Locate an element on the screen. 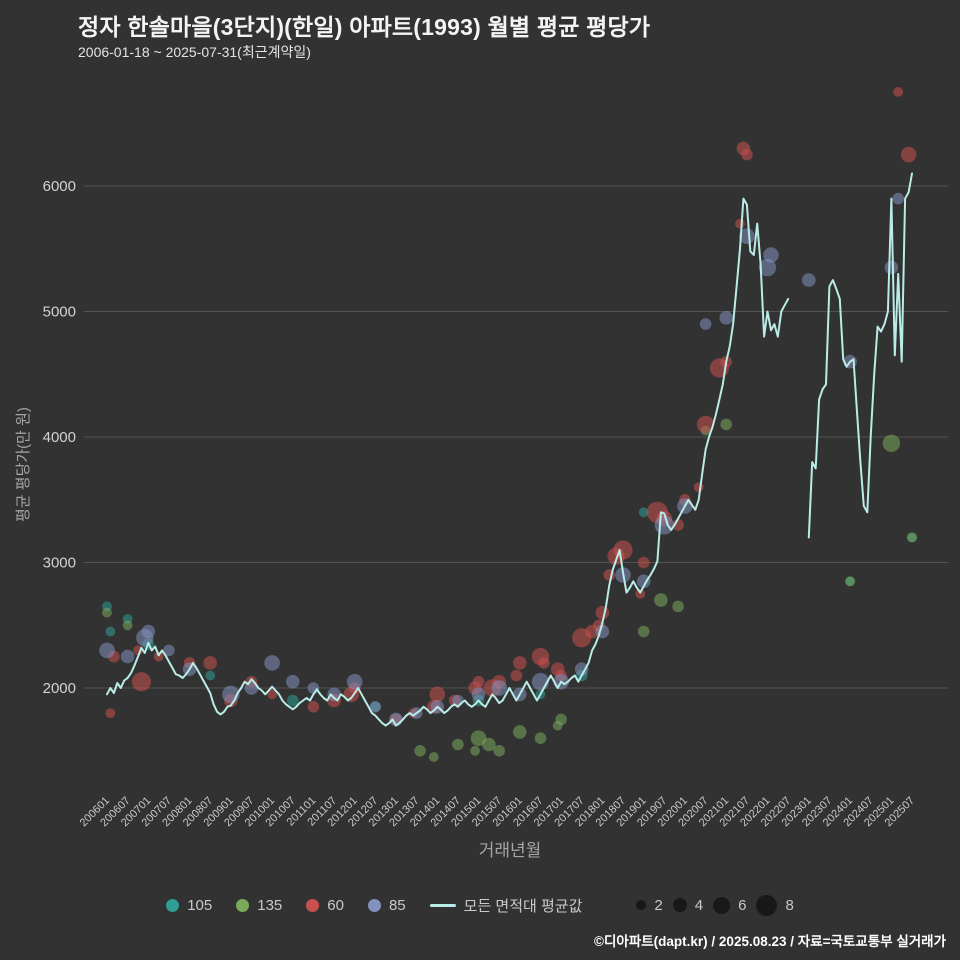 This screenshot has height=960, width=960. legend-item-85: 85 is located at coordinates (386, 905).